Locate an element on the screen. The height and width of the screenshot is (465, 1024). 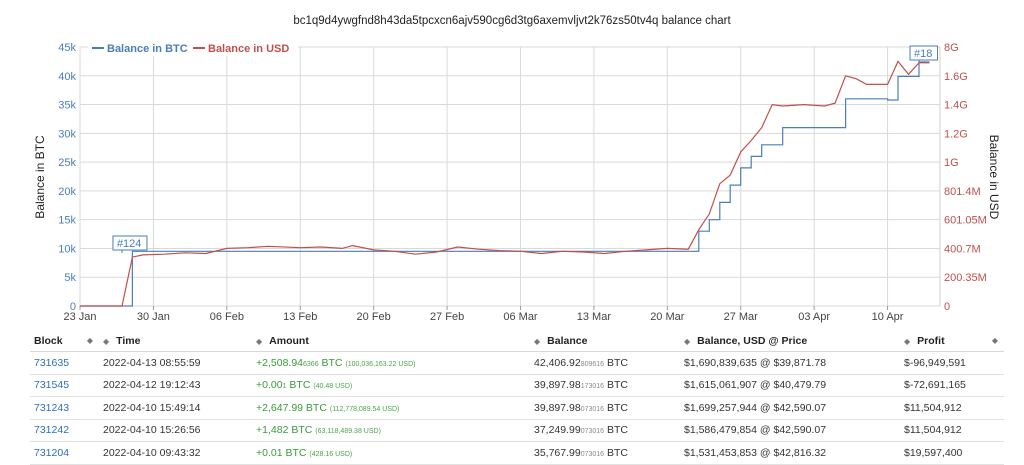
balance-usd-cell: $1,690,839,635 @ $39,871.78 is located at coordinates (790, 363).